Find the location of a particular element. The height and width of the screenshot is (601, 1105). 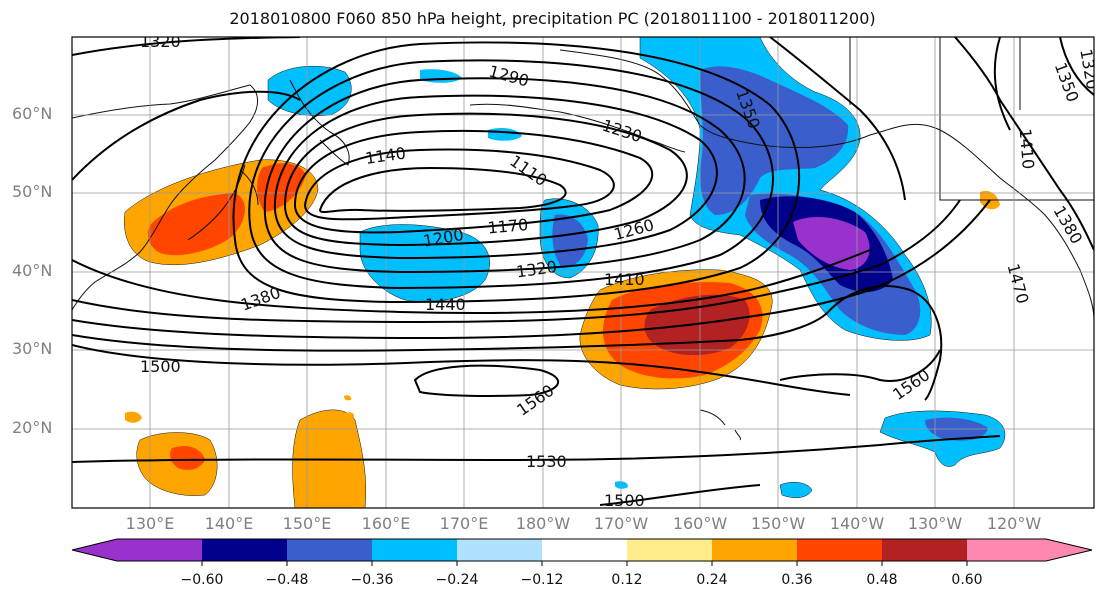

coast-na-interior is located at coordinates (971, 119).